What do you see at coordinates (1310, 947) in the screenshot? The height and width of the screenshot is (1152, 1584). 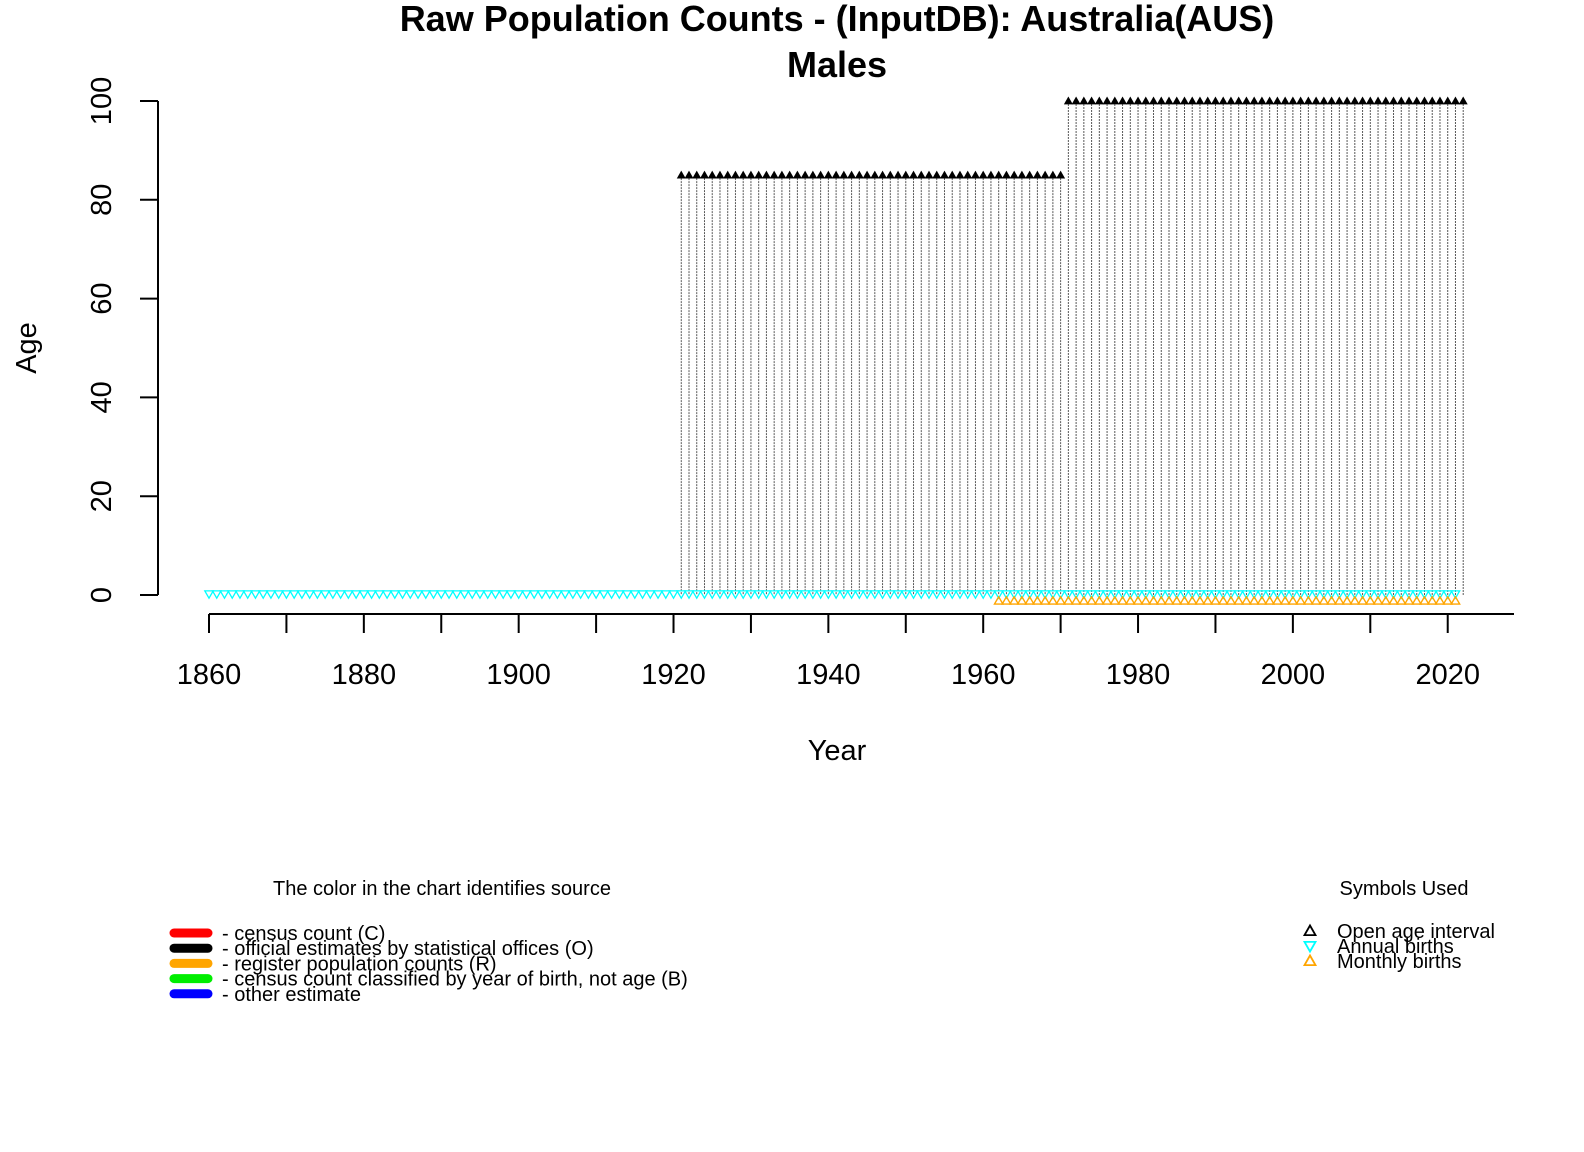 I see `triangle-down-icon` at bounding box center [1310, 947].